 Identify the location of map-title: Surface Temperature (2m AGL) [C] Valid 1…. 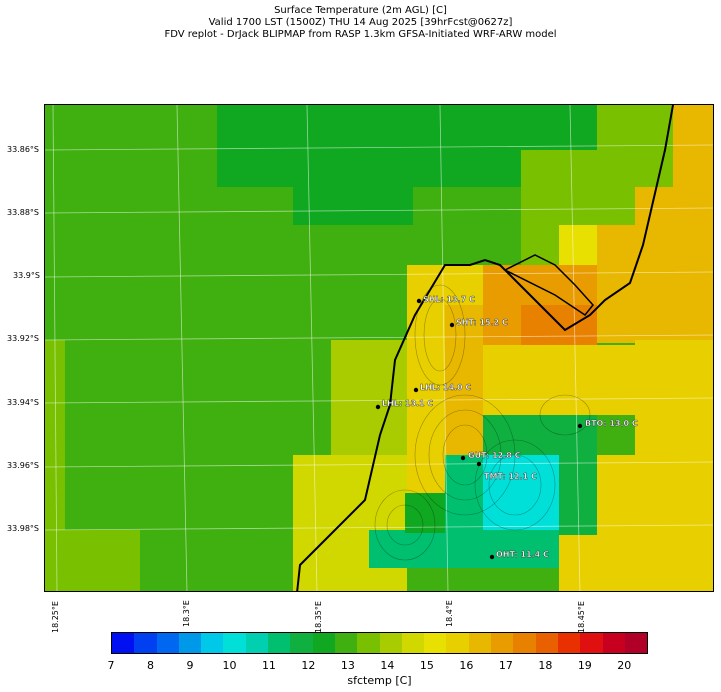
(360, 23).